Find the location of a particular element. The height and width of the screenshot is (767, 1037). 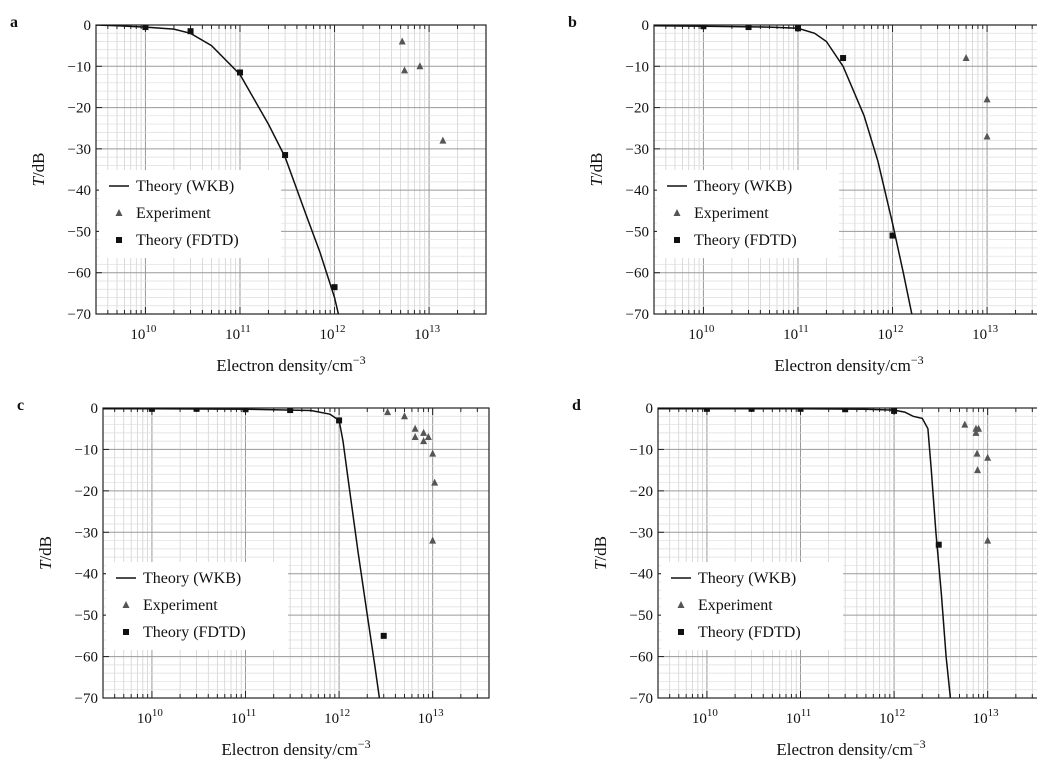

panel-letter: a is located at coordinates (14, 22).